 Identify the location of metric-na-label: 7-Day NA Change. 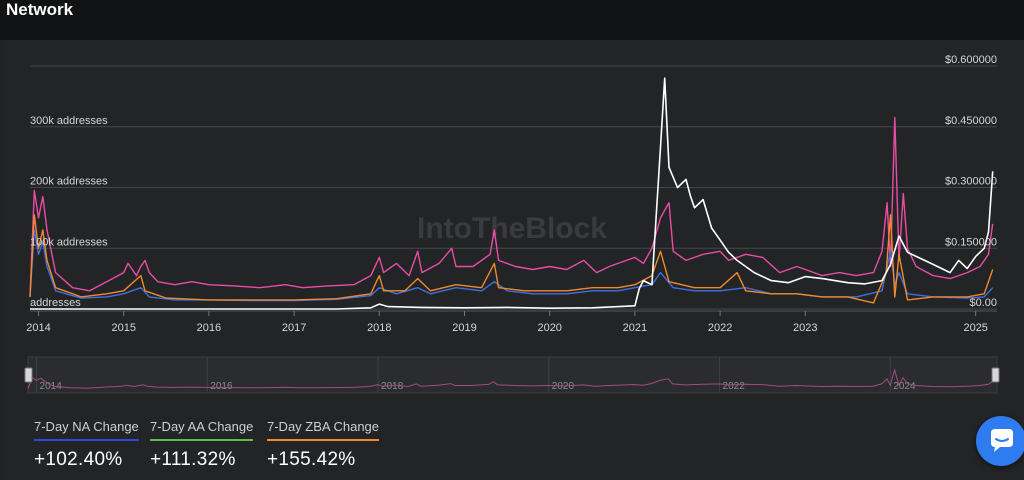
(86, 430).